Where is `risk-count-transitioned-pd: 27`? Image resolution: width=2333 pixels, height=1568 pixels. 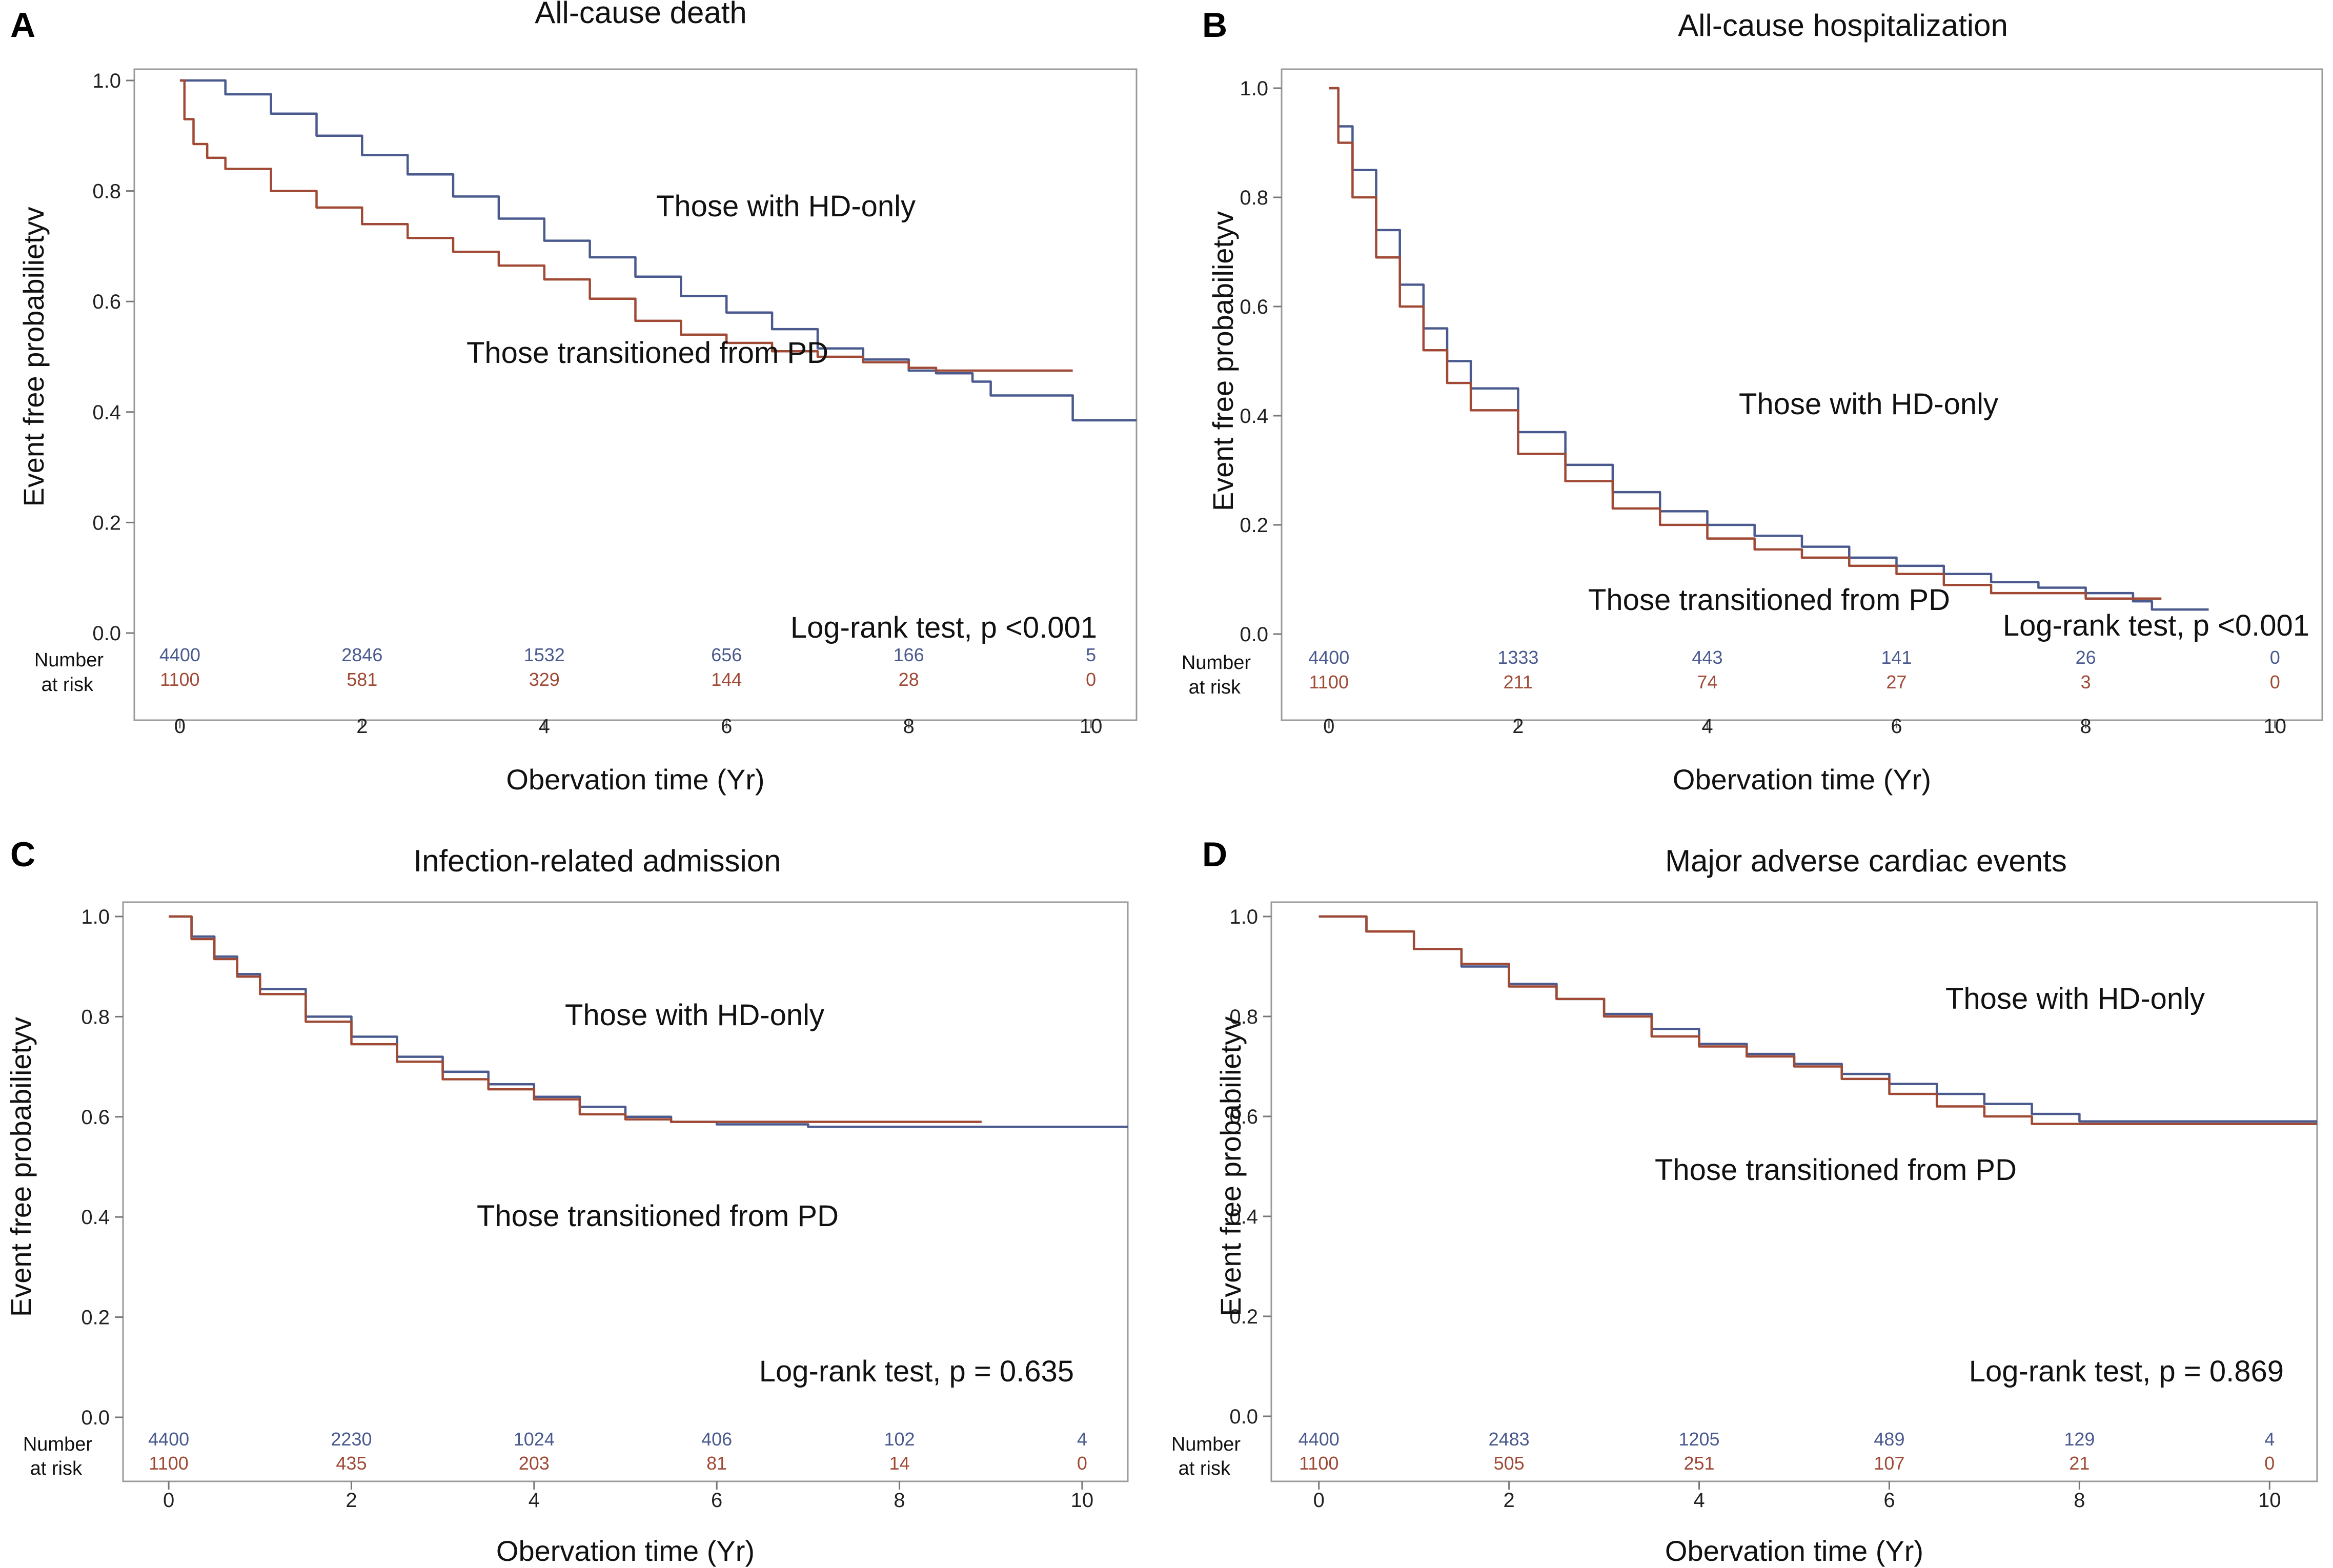
risk-count-transitioned-pd: 27 is located at coordinates (1896, 682).